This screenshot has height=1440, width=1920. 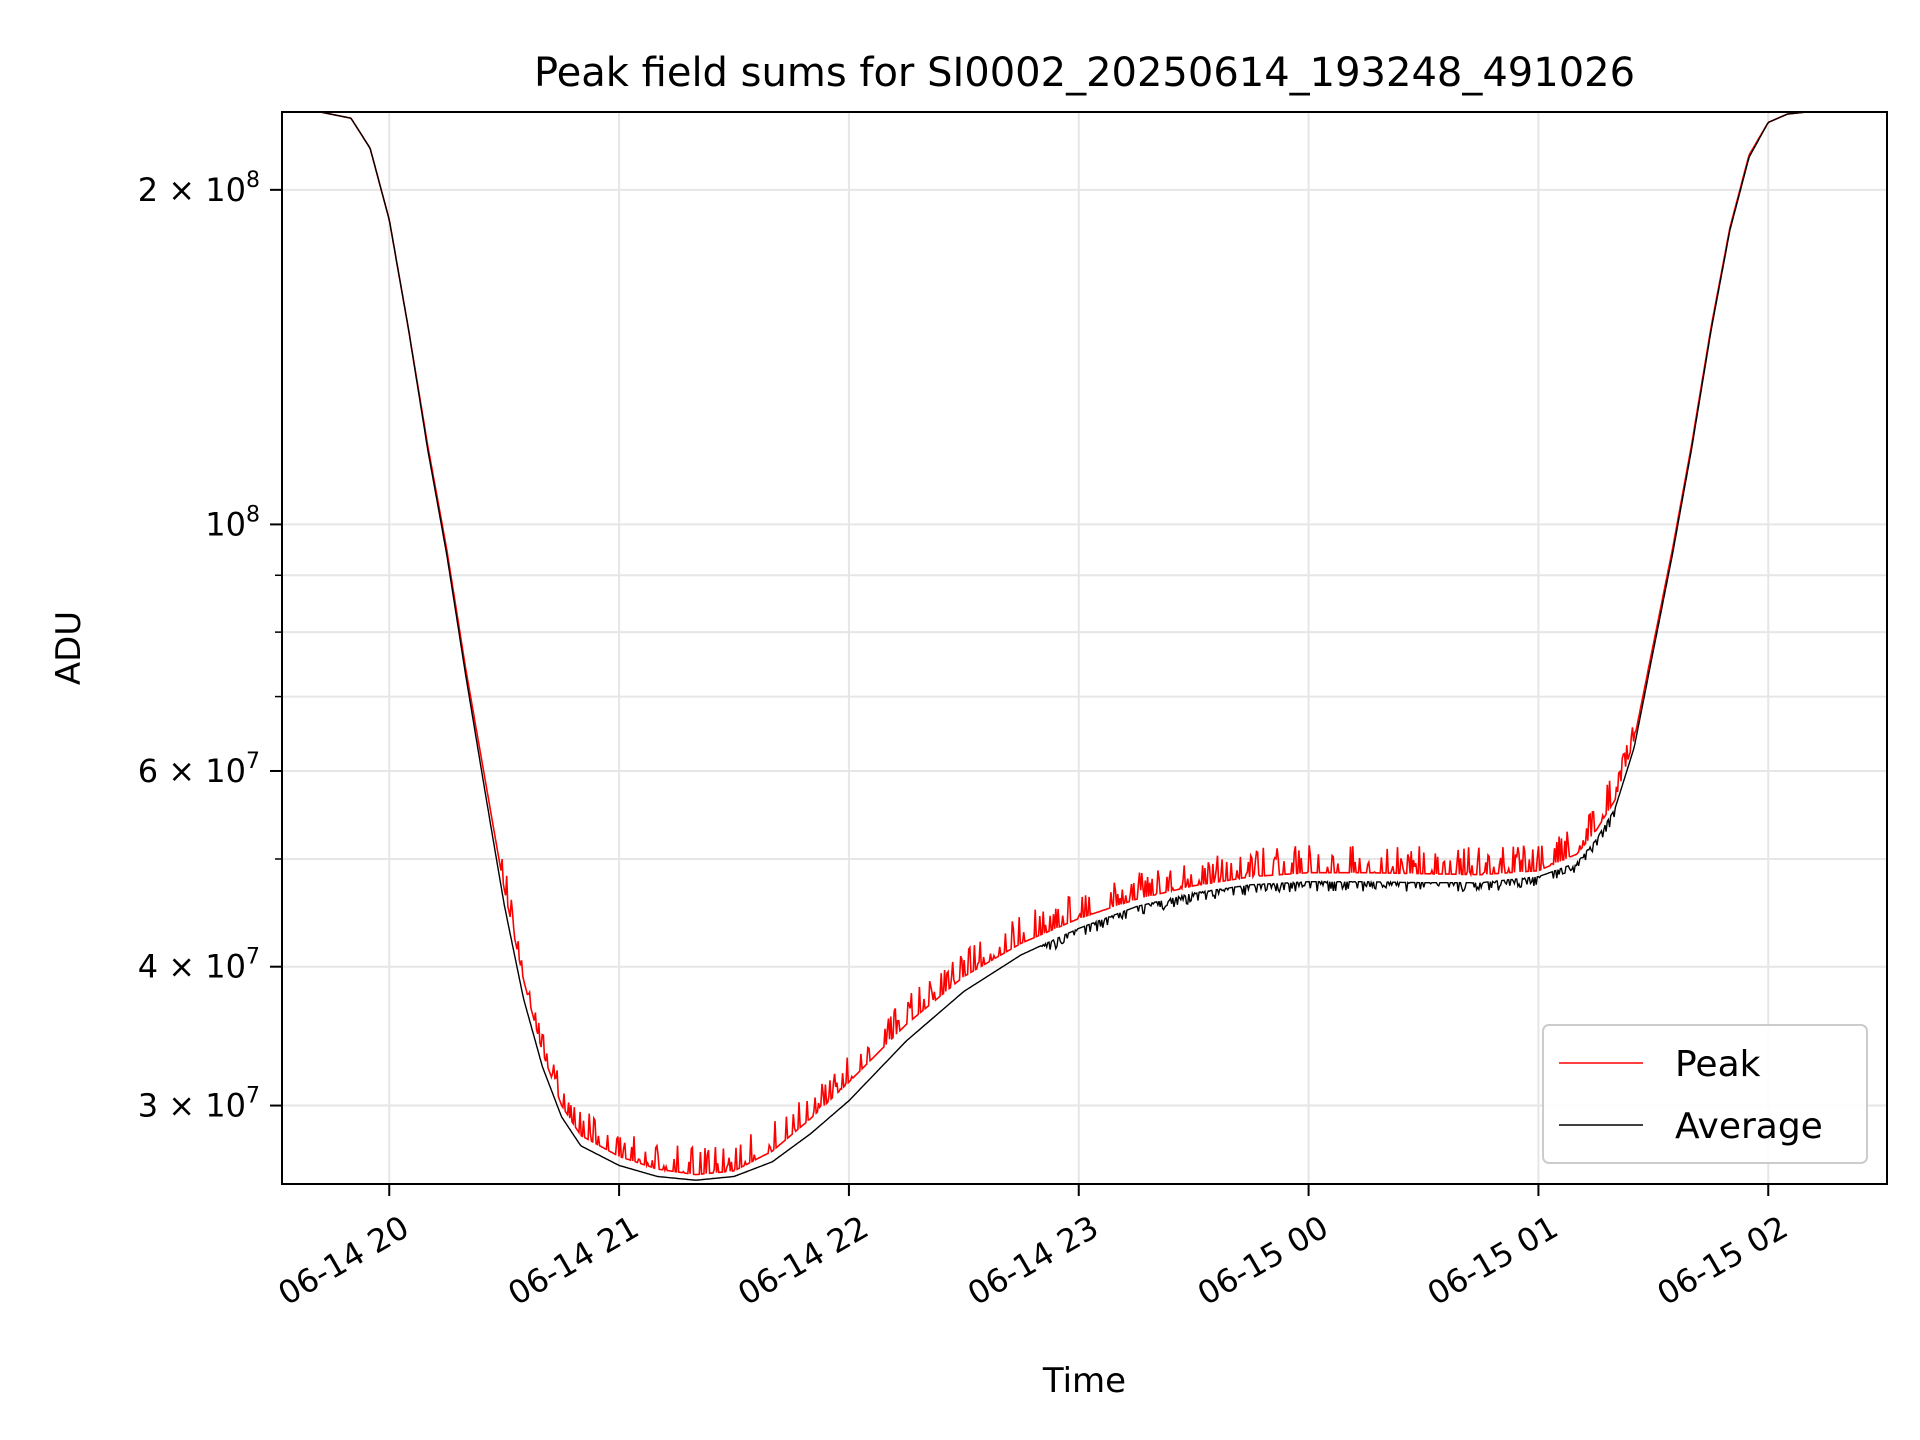 What do you see at coordinates (1749, 1126) in the screenshot?
I see `legend-label-average: Average` at bounding box center [1749, 1126].